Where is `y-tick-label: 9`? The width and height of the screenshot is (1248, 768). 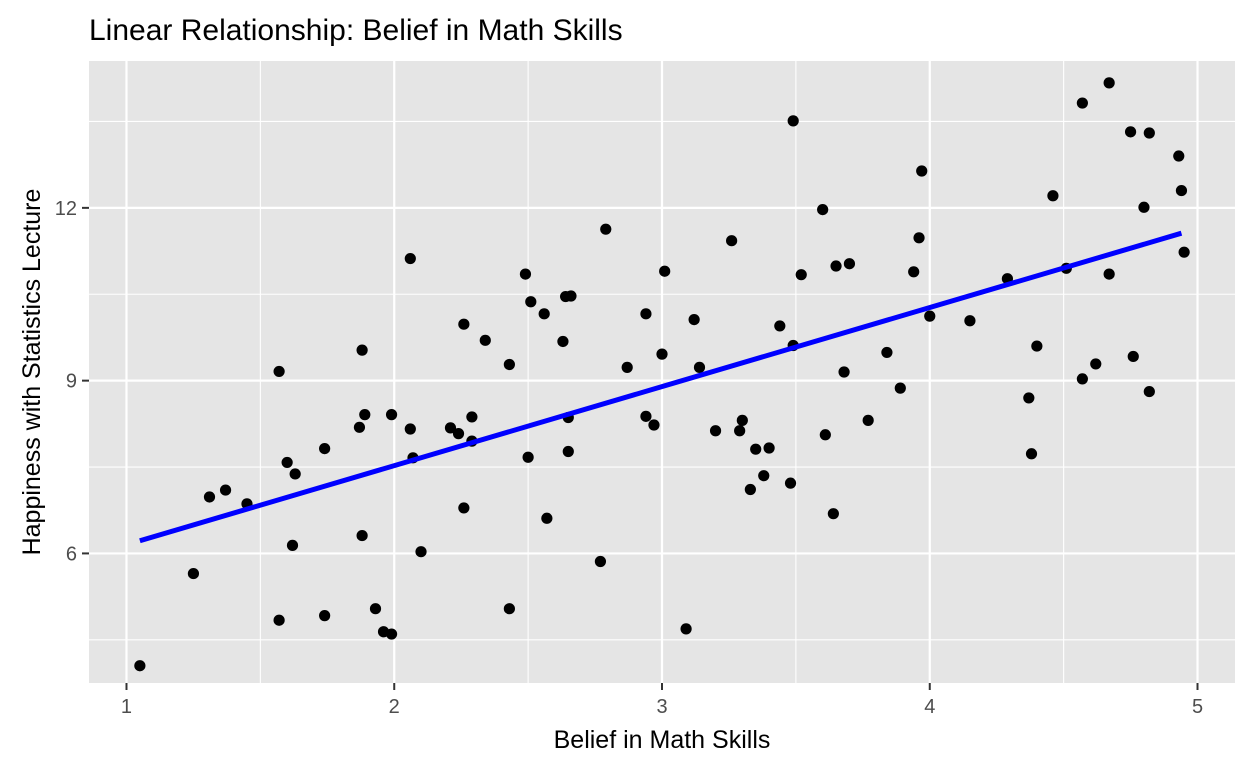 y-tick-label: 9 is located at coordinates (71, 382).